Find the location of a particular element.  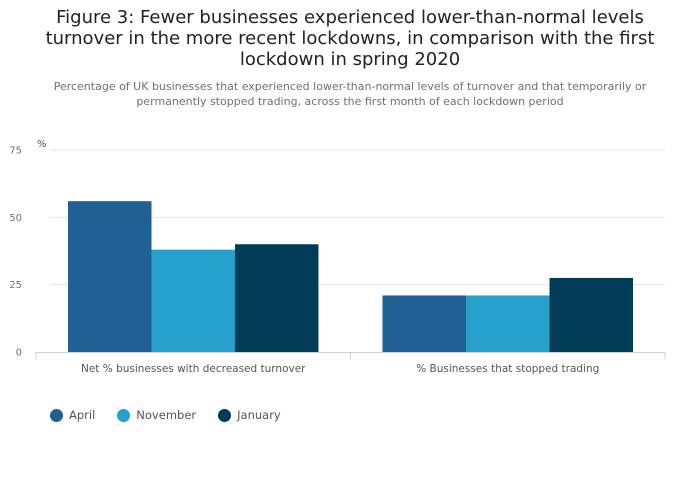

y-axis-ticks: 0 25 50 75 is located at coordinates (15, 252).